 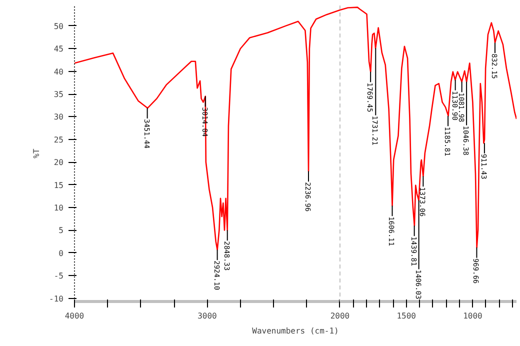 What do you see at coordinates (59, 208) in the screenshot?
I see `y-tick-label: 10` at bounding box center [59, 208].